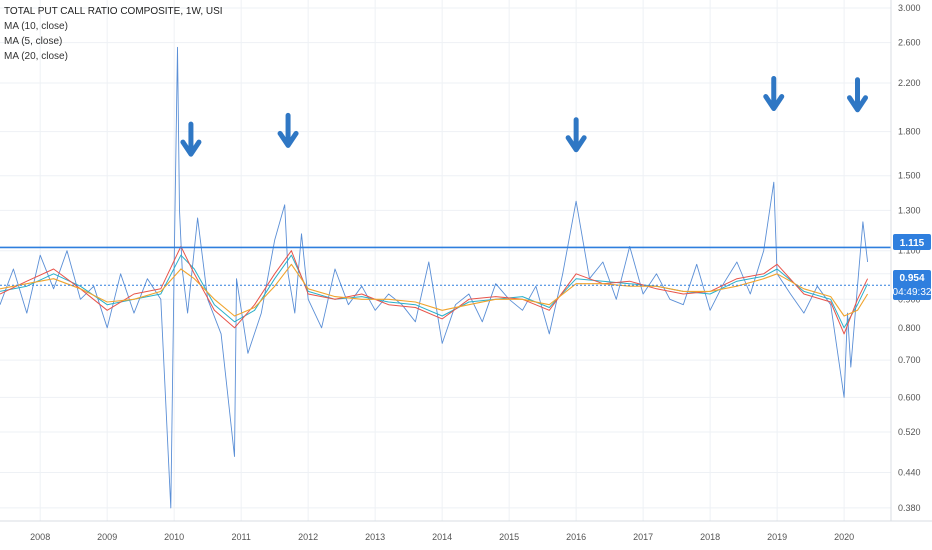 The image size is (932, 550). I want to click on y-tick-label: 0.440, so click(909, 472).